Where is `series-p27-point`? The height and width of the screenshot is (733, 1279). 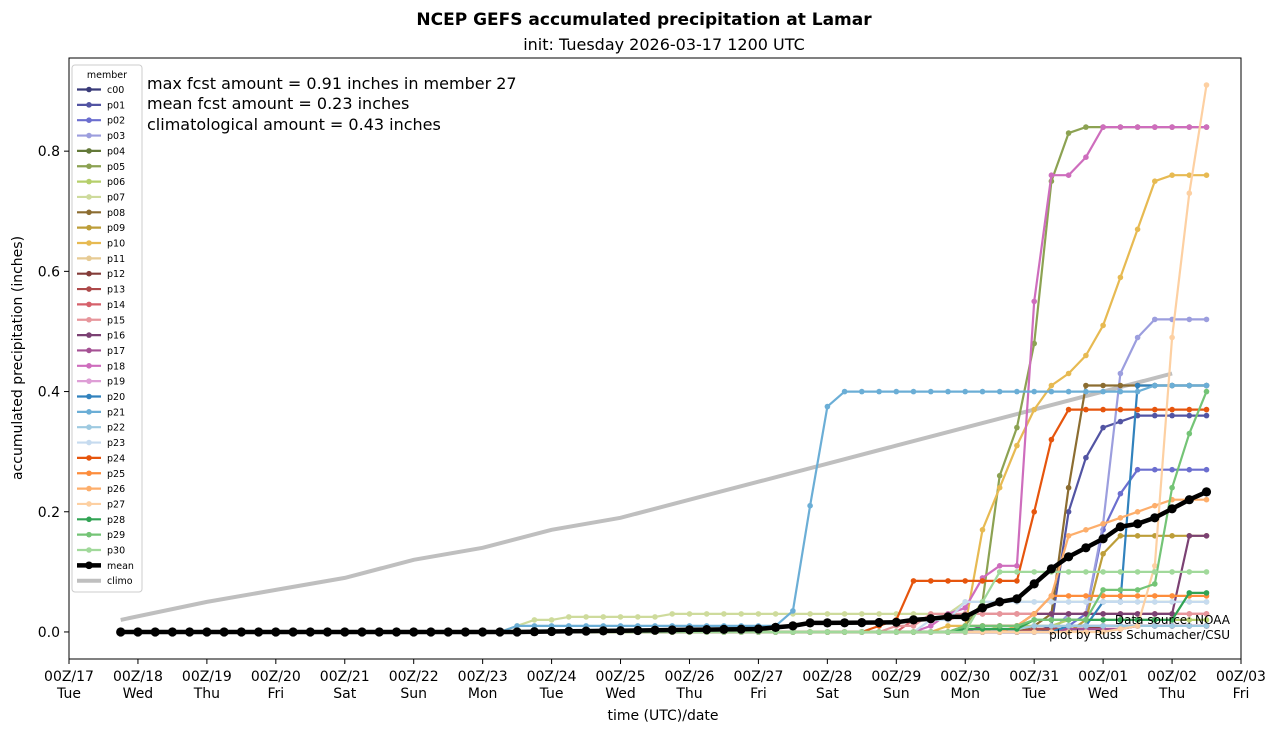 series-p27-point is located at coordinates (1155, 566).